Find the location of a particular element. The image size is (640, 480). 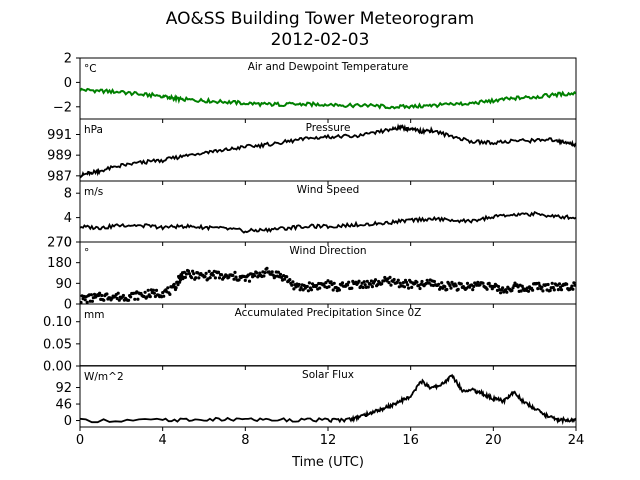

x-tick-label: 20 is located at coordinates (493, 440).